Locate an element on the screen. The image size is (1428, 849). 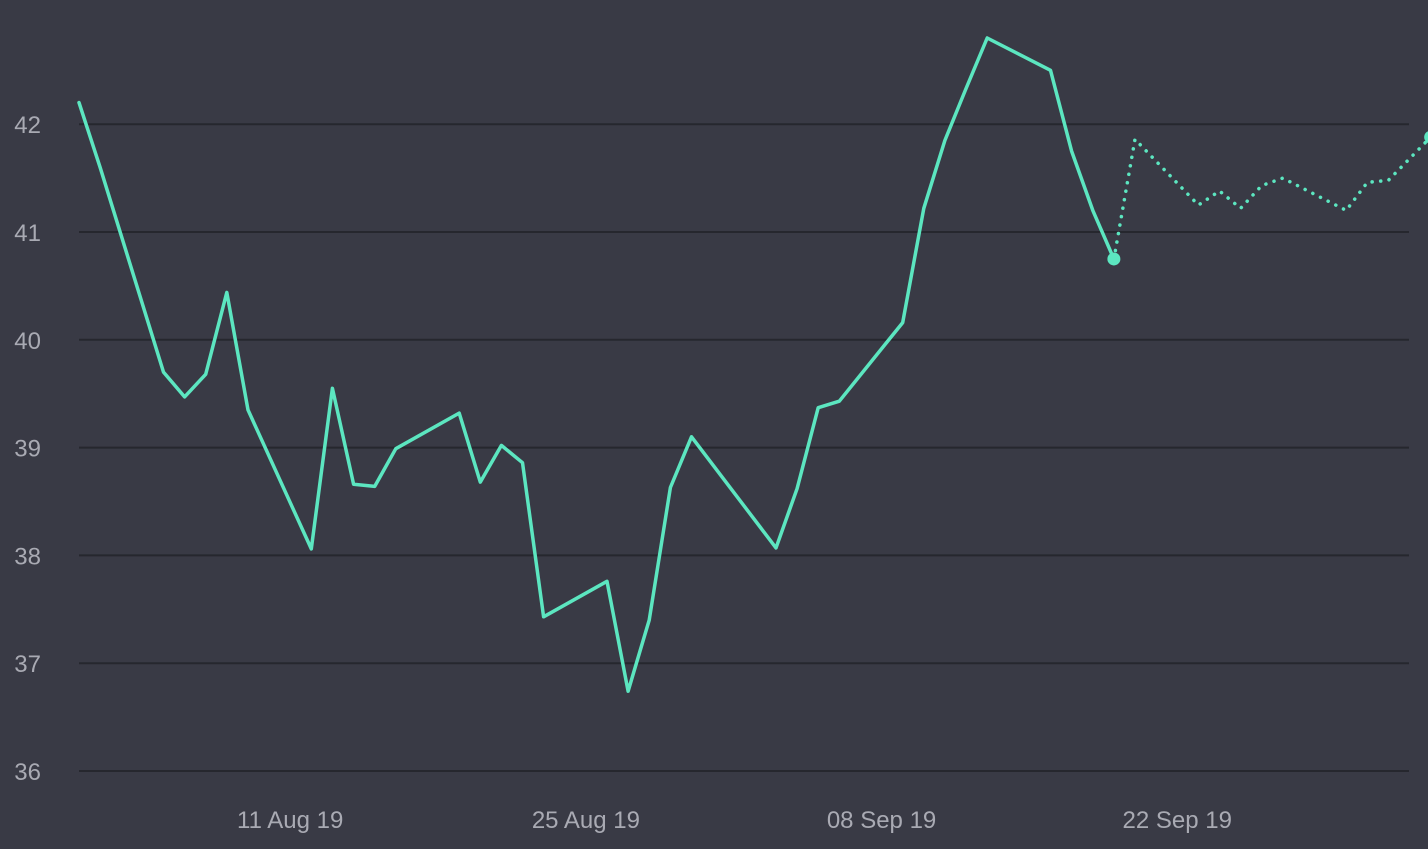
x-tick-label: 08 Sep 19 is located at coordinates (881, 820).